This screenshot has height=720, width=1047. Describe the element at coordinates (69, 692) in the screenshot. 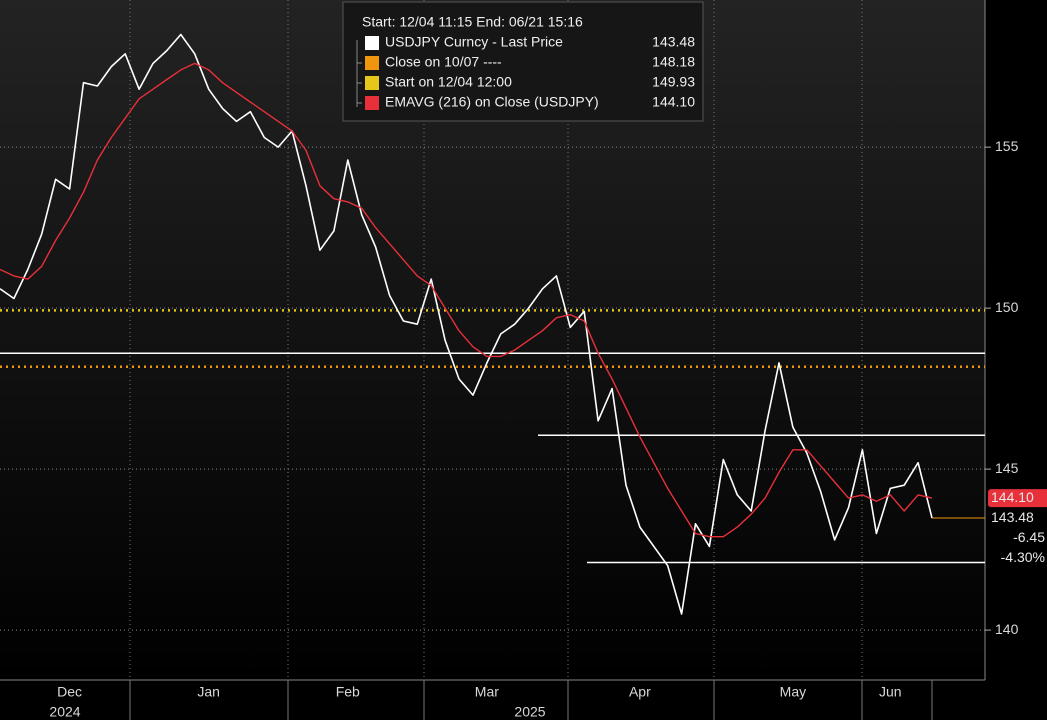

I see `x-tick-label: Dec` at that location.